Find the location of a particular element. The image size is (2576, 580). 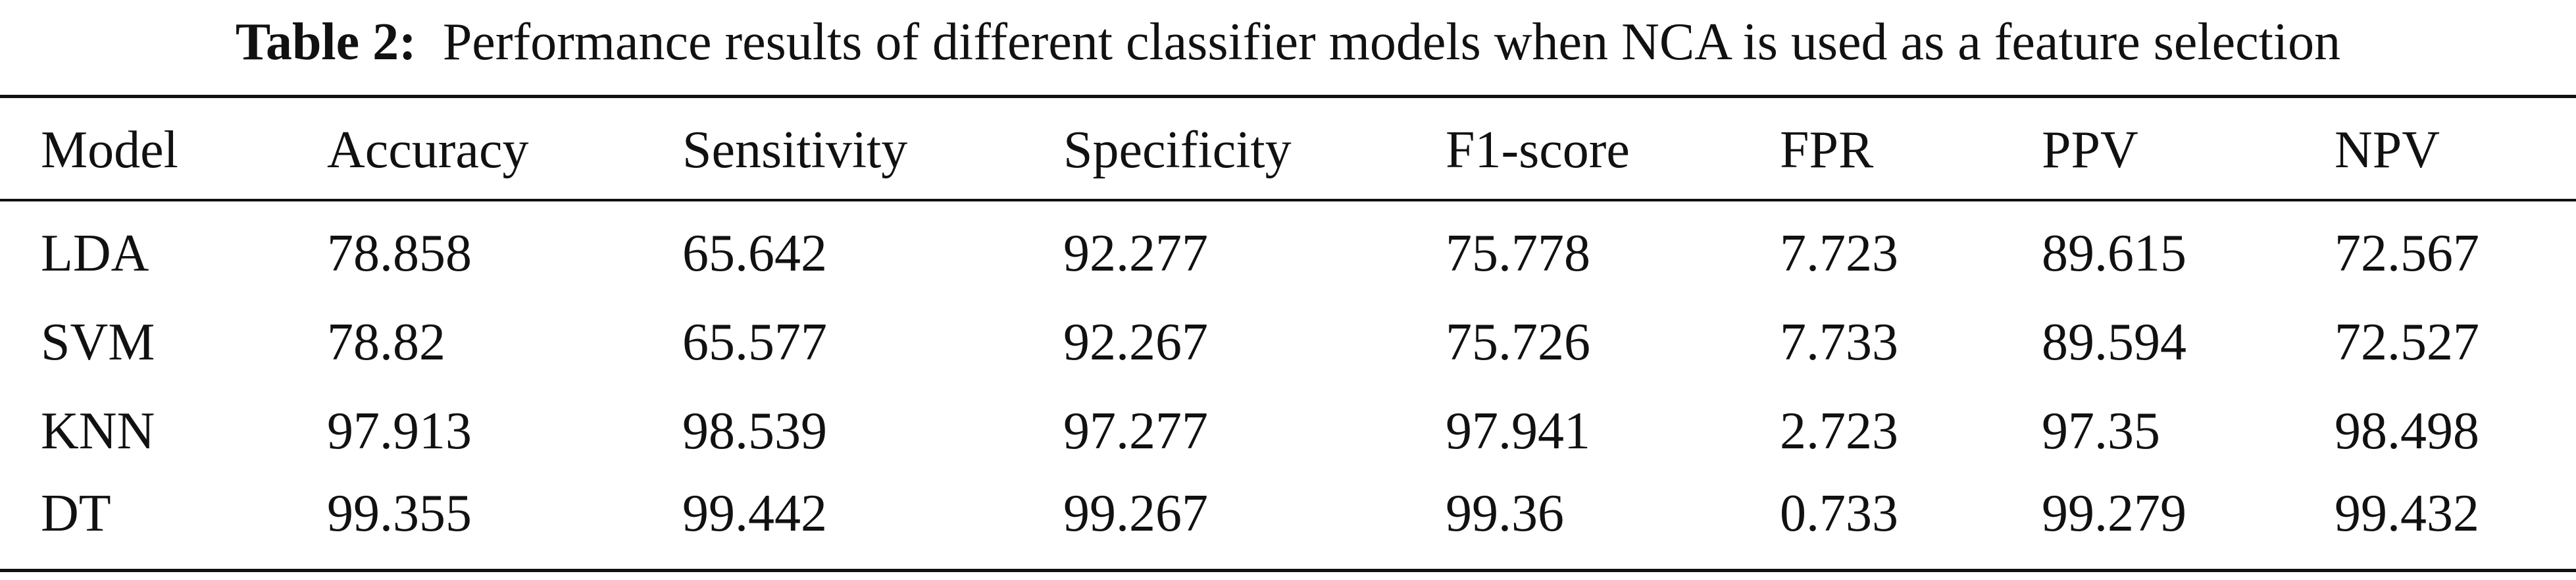

cell-f1-score: 97.941 is located at coordinates (1518, 431).